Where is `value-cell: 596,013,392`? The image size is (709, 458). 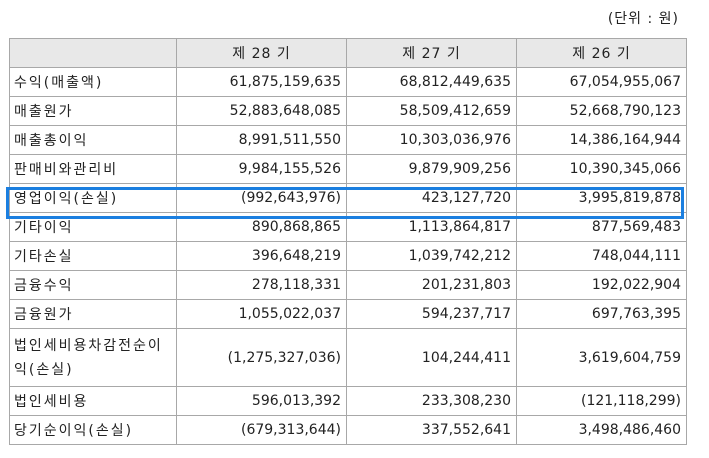
value-cell: 596,013,392 is located at coordinates (261, 401).